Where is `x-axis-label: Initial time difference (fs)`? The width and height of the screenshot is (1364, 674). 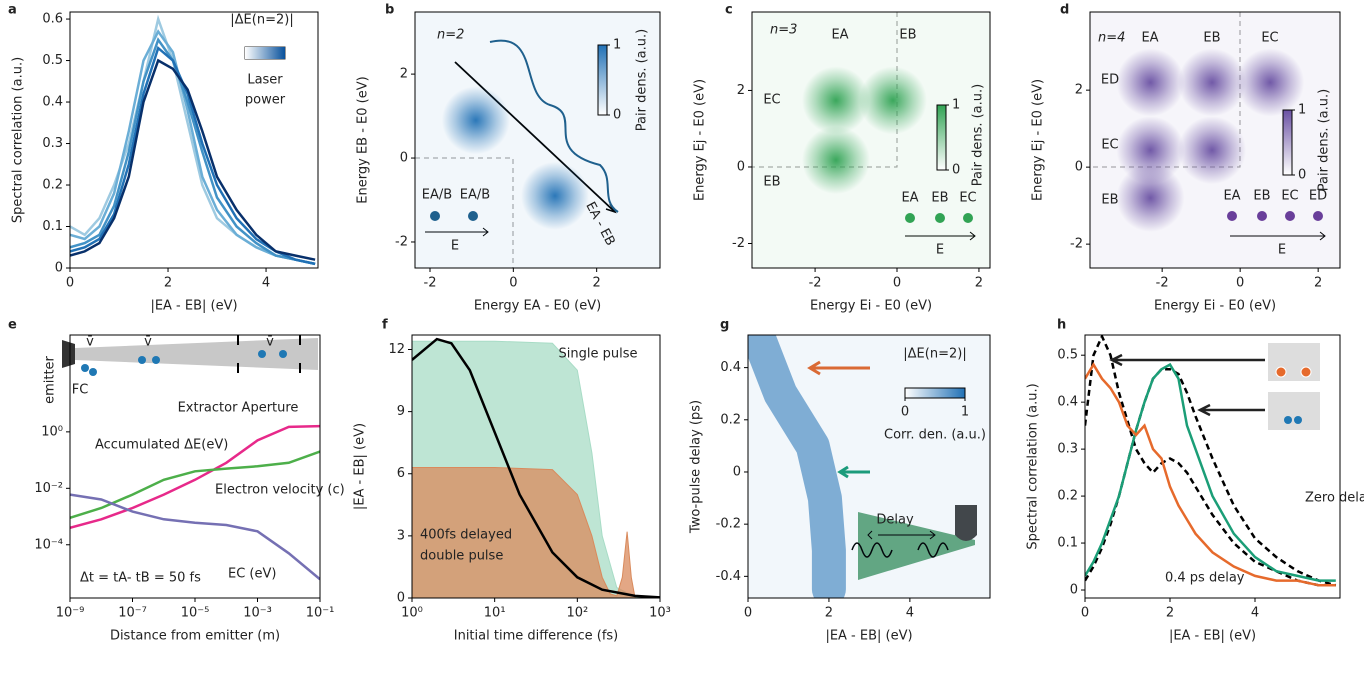 x-axis-label: Initial time difference (fs) is located at coordinates (536, 636).